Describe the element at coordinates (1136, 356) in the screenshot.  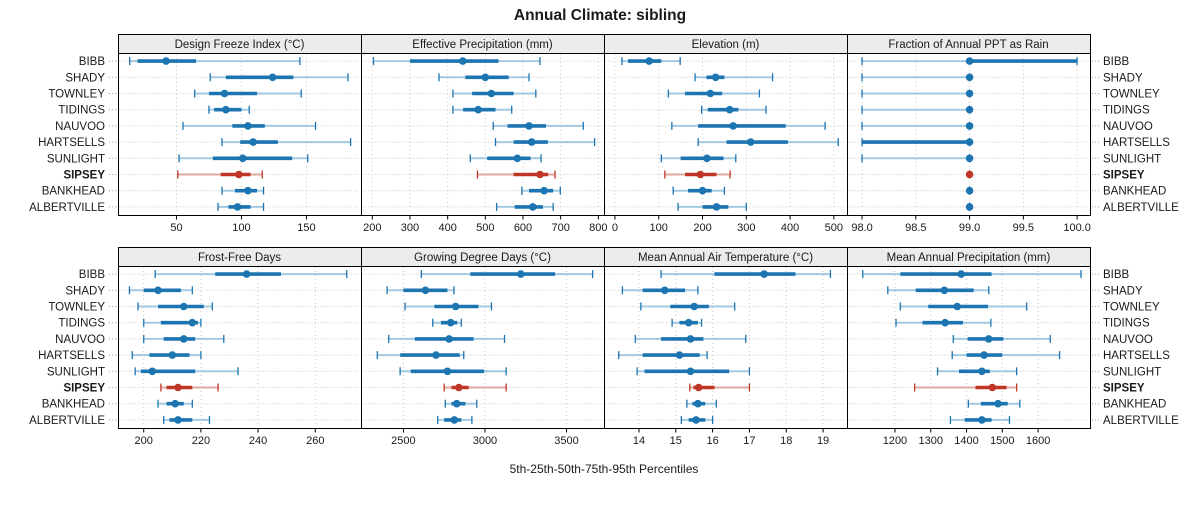
I see `site-label-right-hartsells: HARTSELLS` at that location.